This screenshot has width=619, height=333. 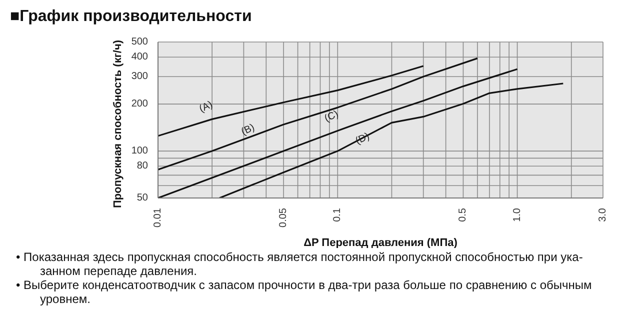 What do you see at coordinates (139, 42) in the screenshot?
I see `y-tick-label: 500` at bounding box center [139, 42].